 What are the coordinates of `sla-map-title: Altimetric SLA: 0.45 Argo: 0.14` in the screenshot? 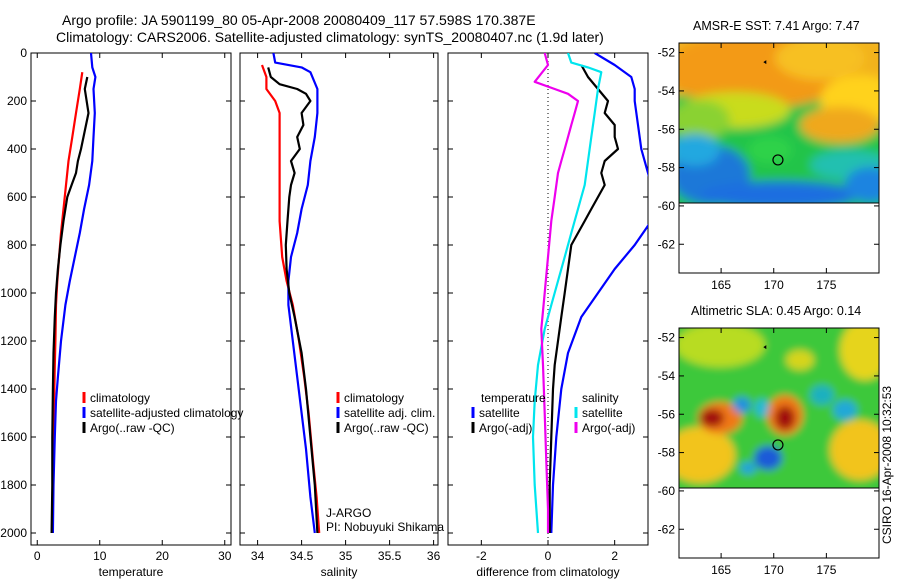 It's located at (776, 311).